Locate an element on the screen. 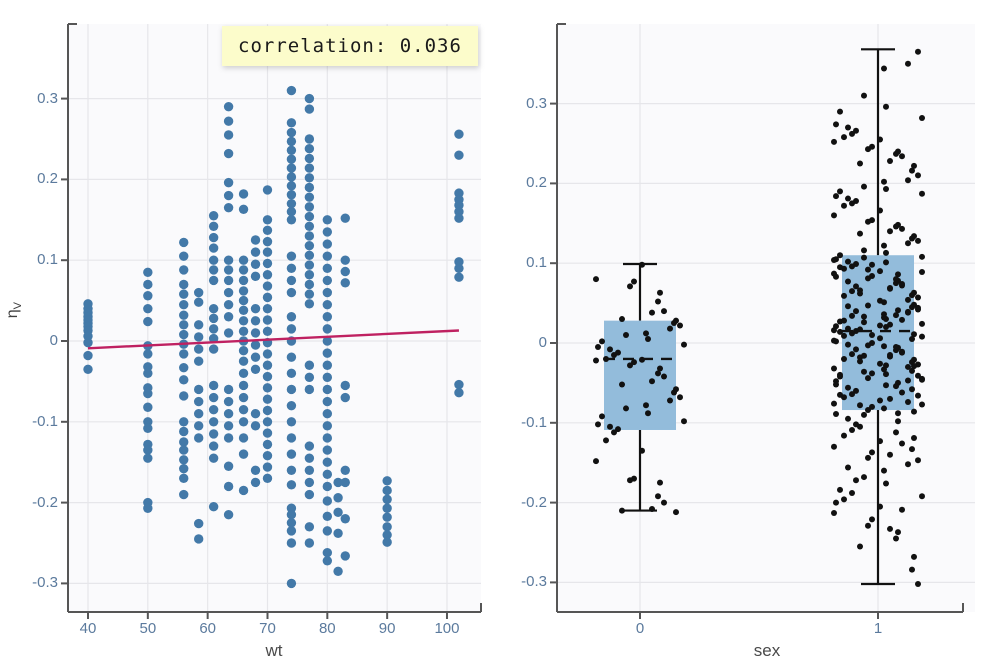 Image resolution: width=982 pixels, height=664 pixels. y-axis-title-eta-v: ηV is located at coordinates (14, 310).